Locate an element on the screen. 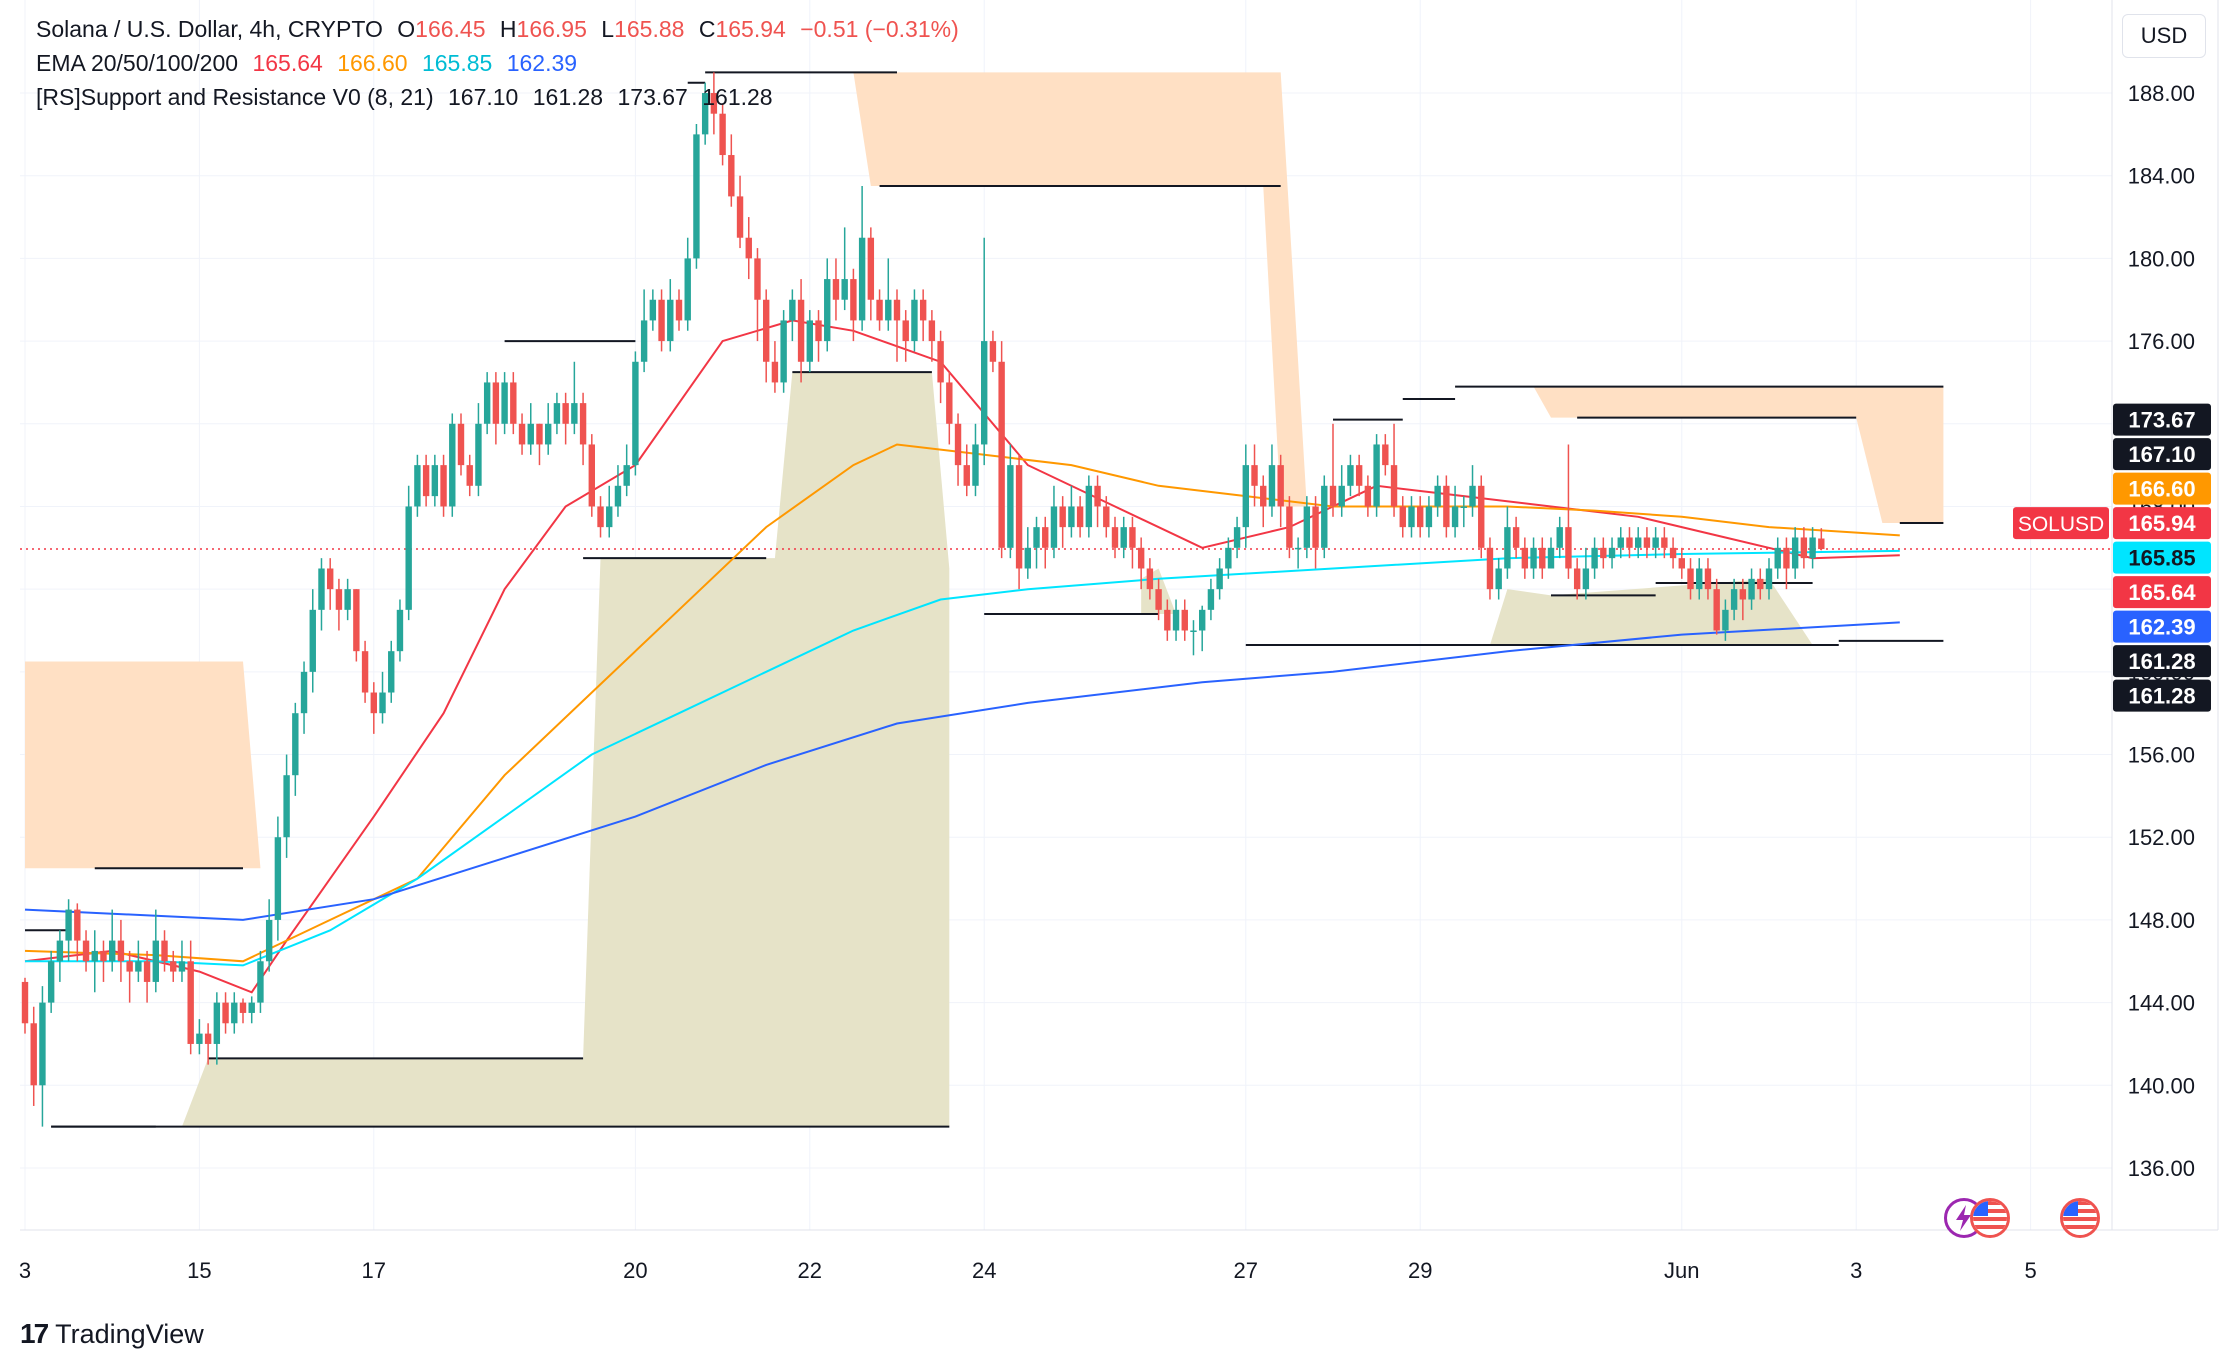 The image size is (2232, 1365). us-flag-icon is located at coordinates (1990, 1218).